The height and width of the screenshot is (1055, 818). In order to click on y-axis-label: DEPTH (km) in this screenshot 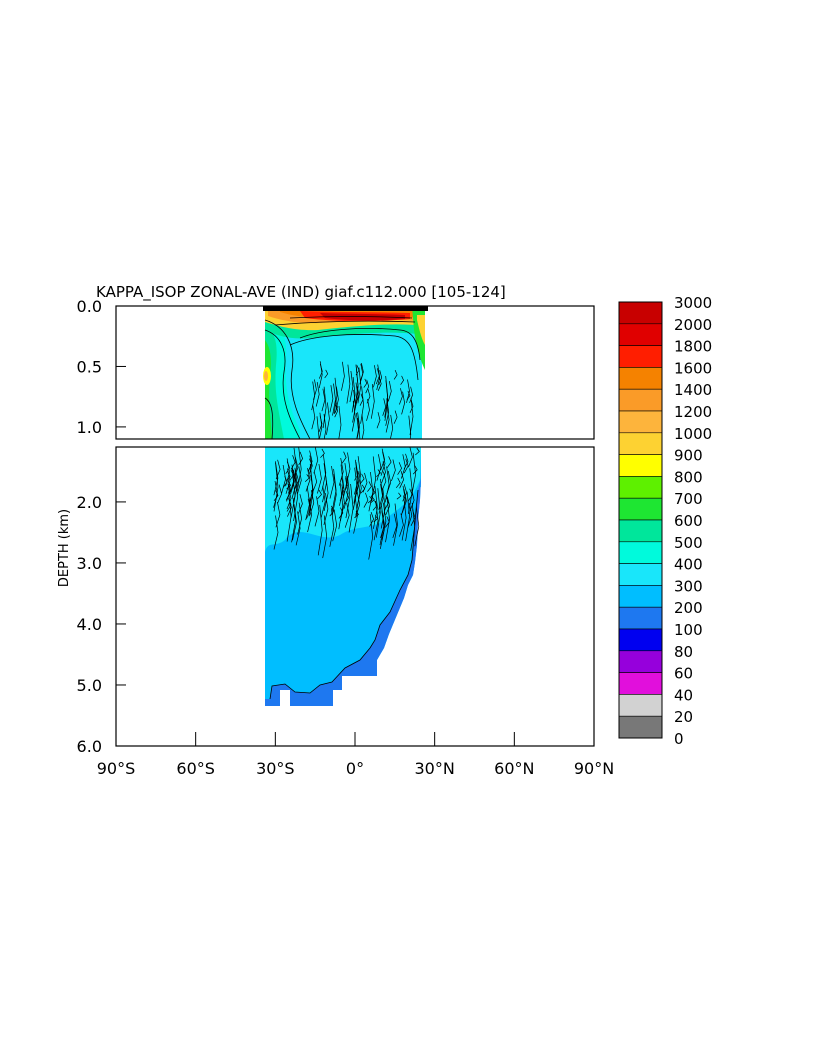, I will do `click(64, 548)`.